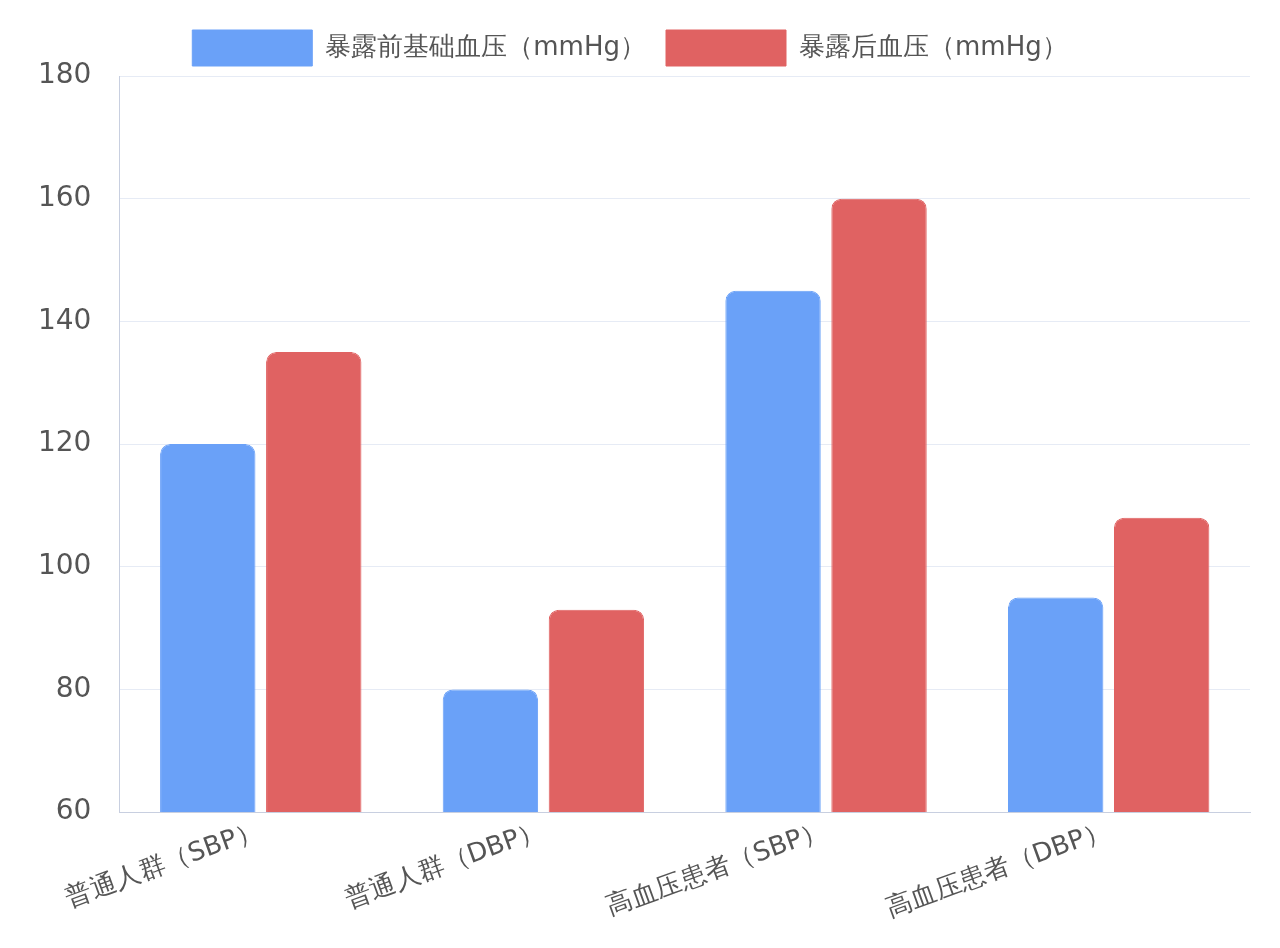  I want to click on x-tick-label: 普通人群（DBP）, so click(444, 863).